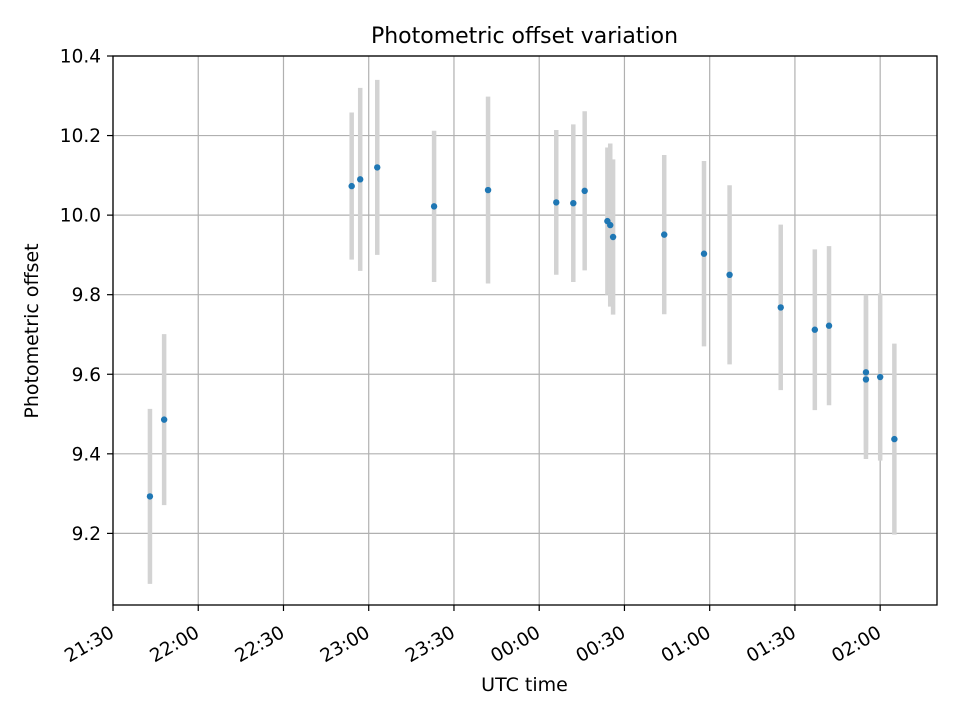  I want to click on chart-title: Photometric offset variation, so click(524, 36).